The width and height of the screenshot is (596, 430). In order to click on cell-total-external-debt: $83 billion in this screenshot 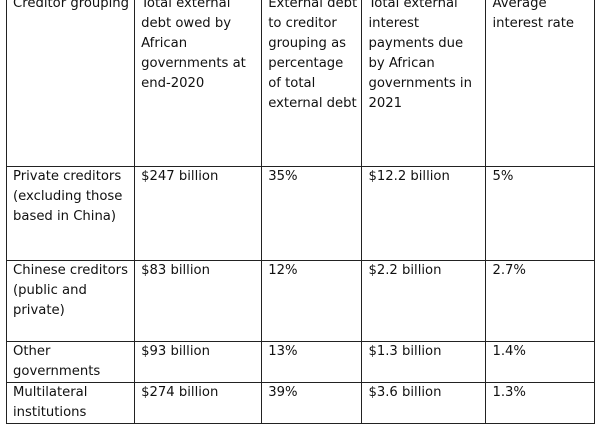, I will do `click(198, 301)`.